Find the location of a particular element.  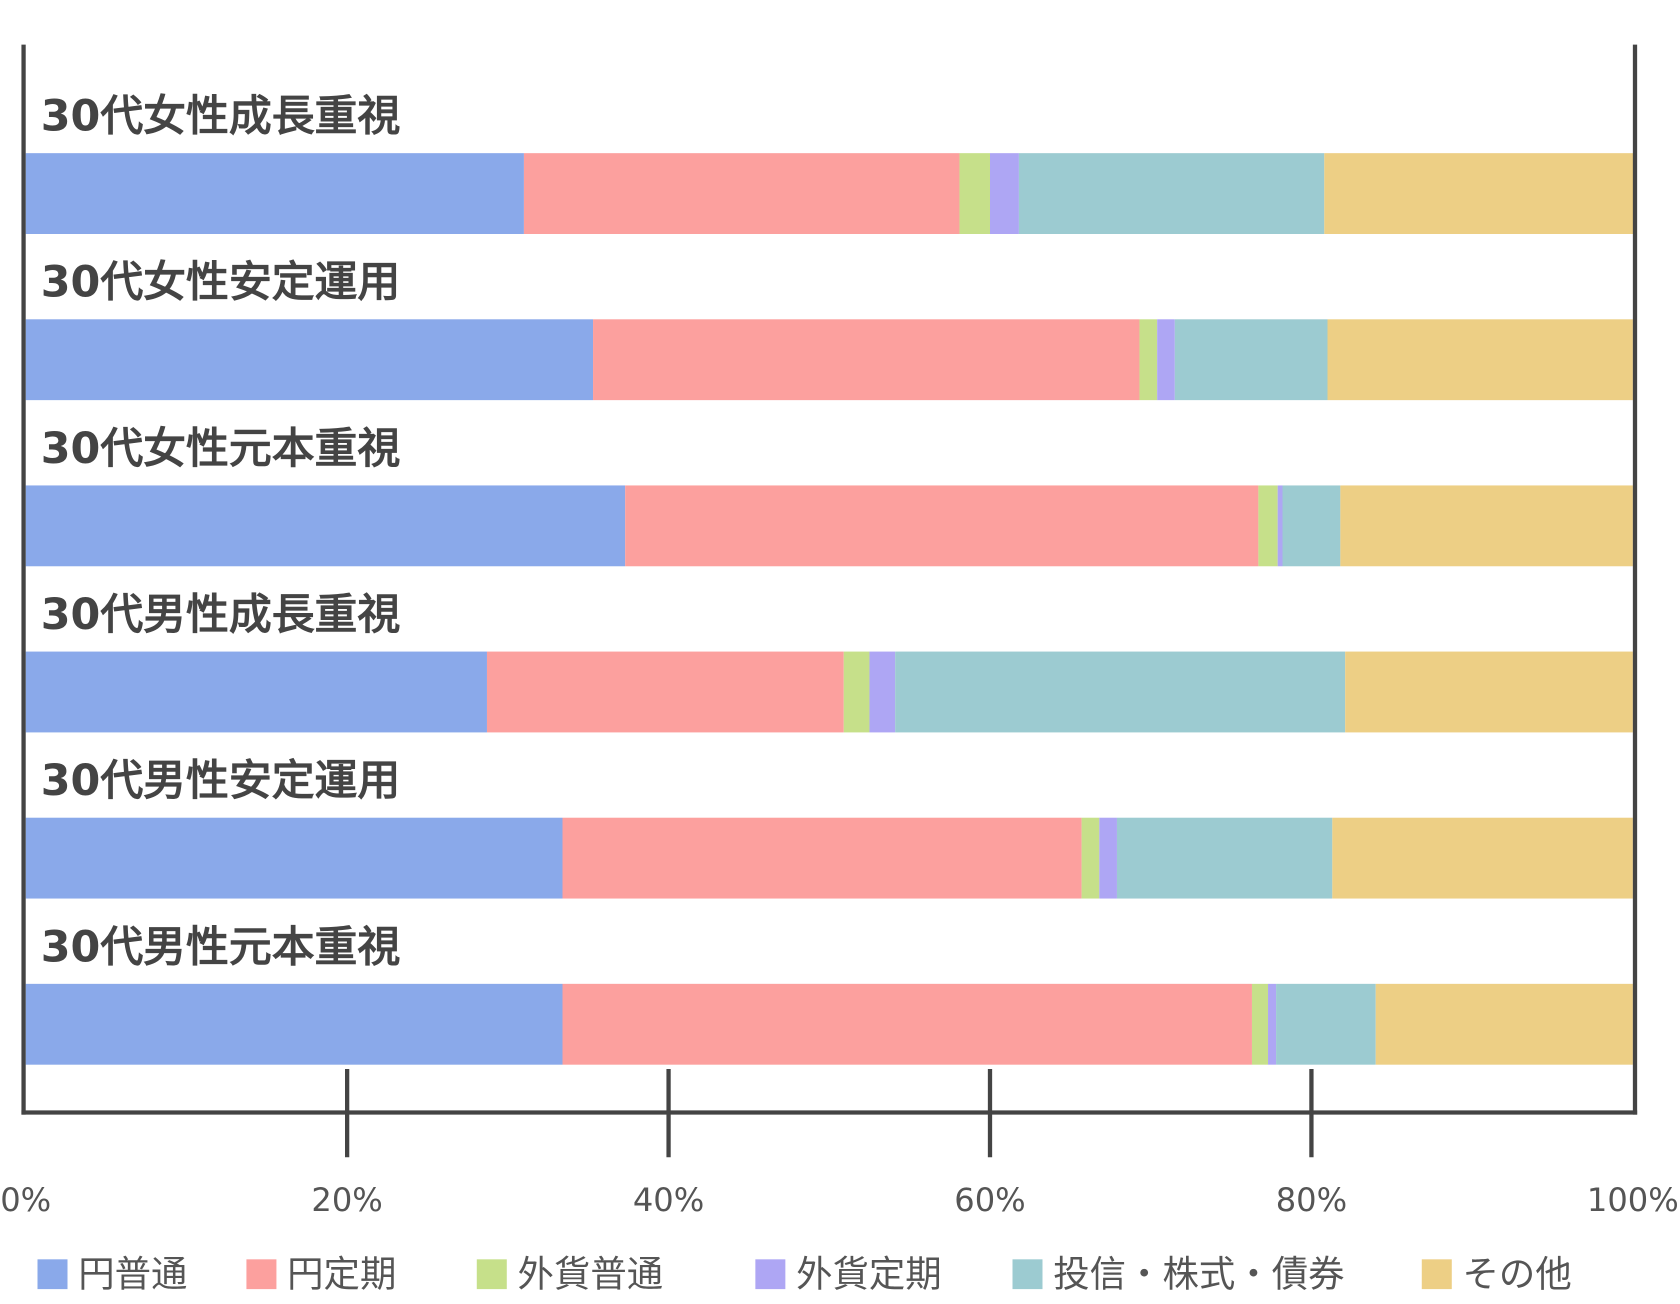

legend-label: その他 is located at coordinates (1517, 1273).